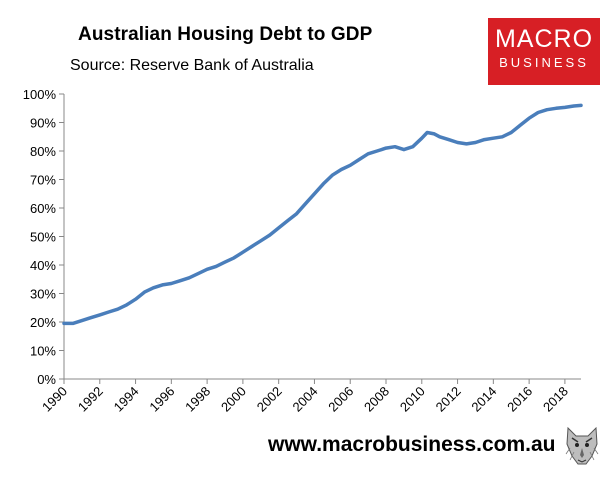  Describe the element at coordinates (43, 294) in the screenshot. I see `y-tick-label: 30%` at that location.